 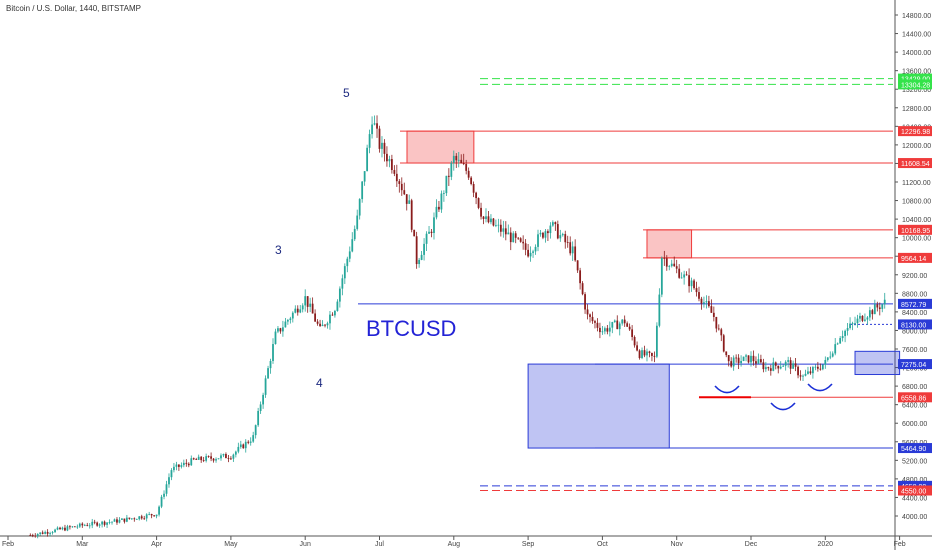 What do you see at coordinates (231, 544) in the screenshot?
I see `x-tick-label: May` at bounding box center [231, 544].